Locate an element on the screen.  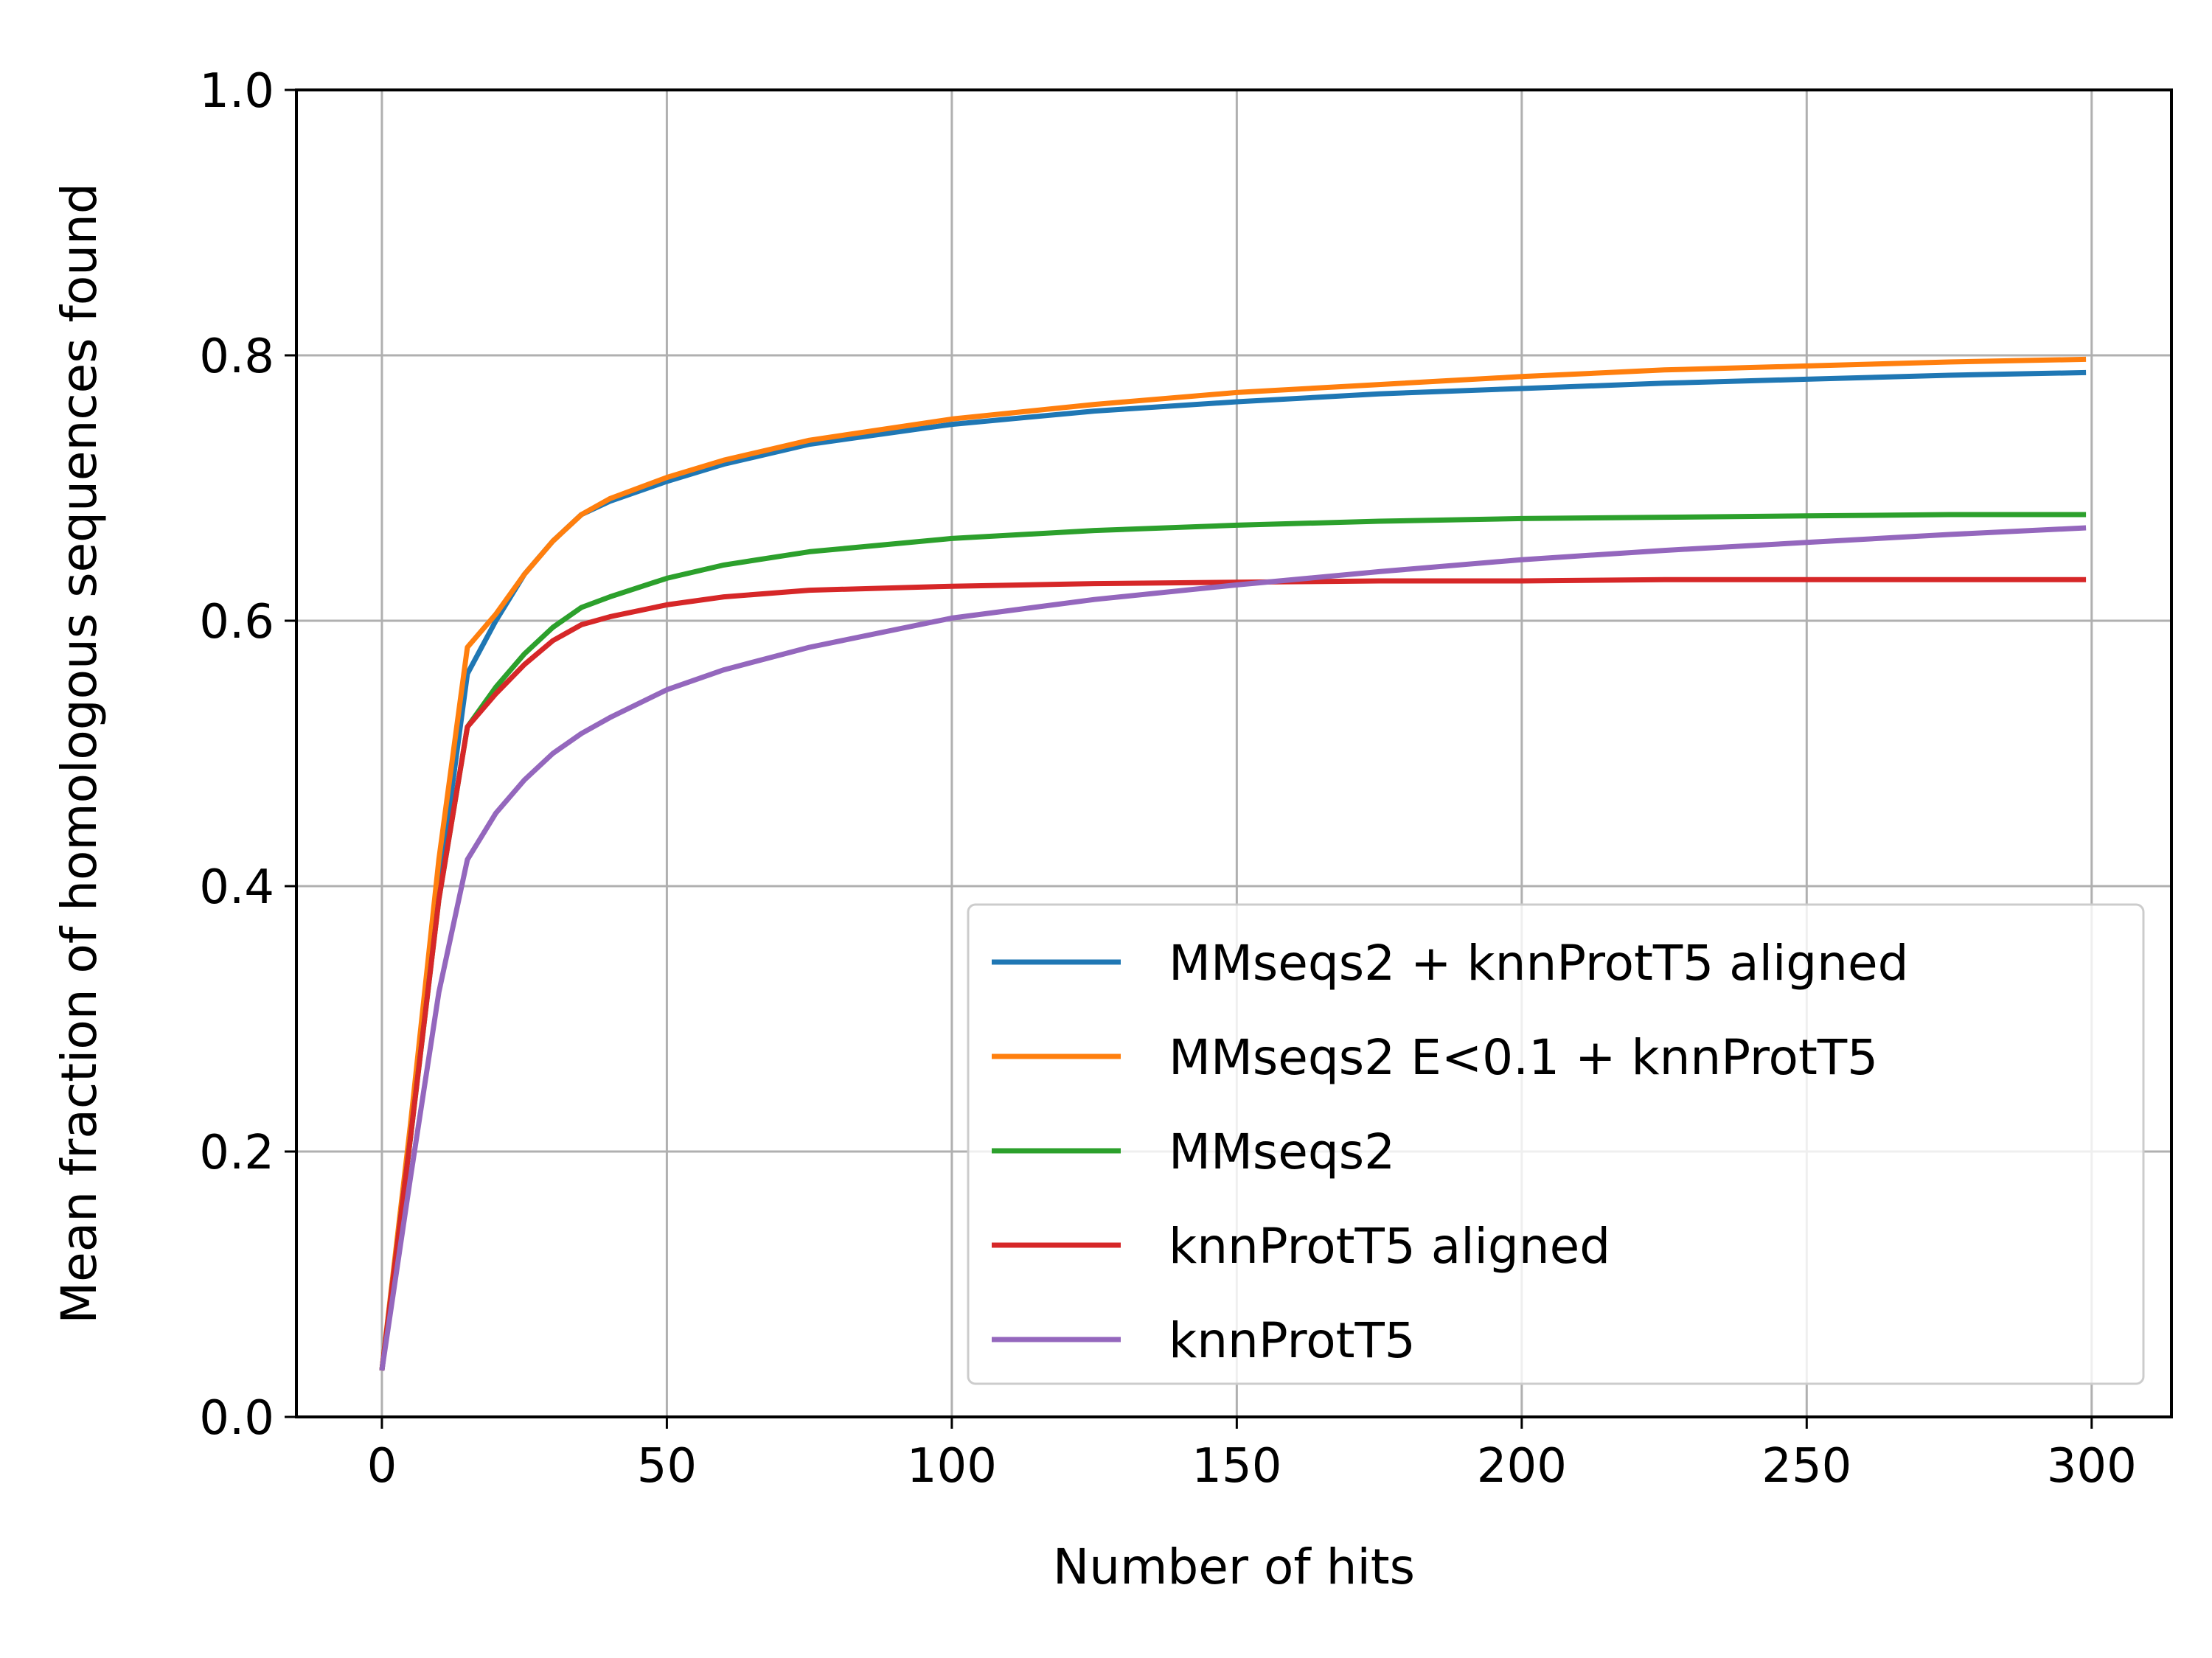
x-tick-label: 100 is located at coordinates (952, 1466).